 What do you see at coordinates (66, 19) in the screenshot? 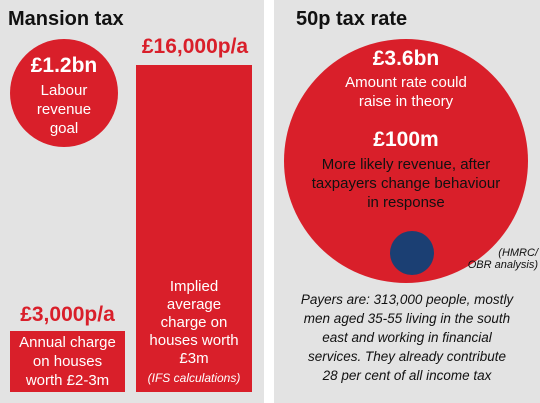
I see `mansion-tax-title: Mansion tax` at bounding box center [66, 19].